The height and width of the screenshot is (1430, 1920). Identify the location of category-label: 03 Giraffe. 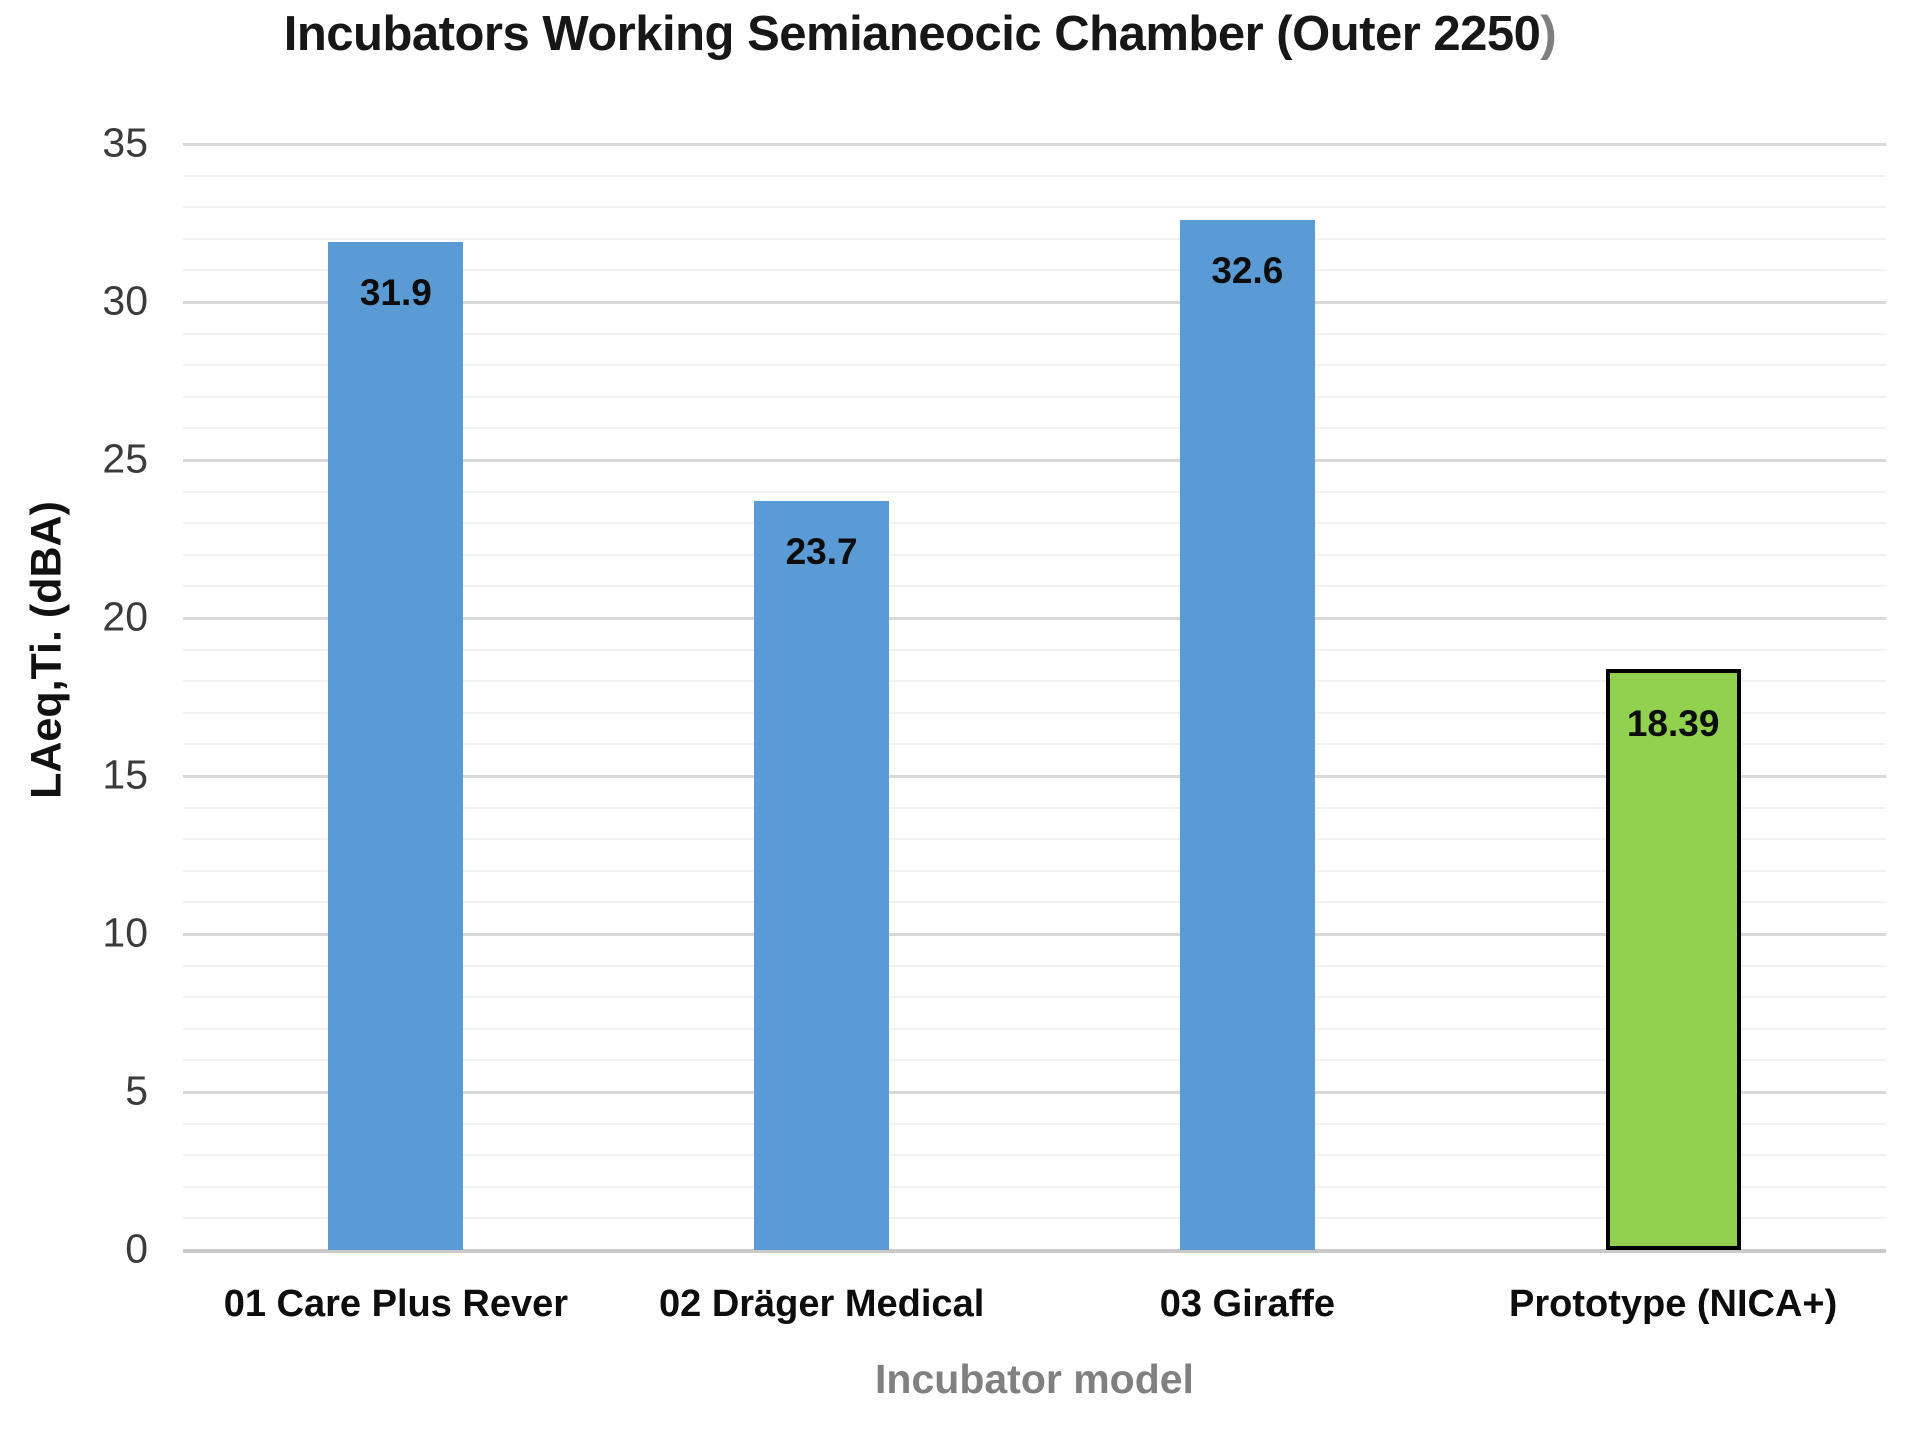
(1247, 1304).